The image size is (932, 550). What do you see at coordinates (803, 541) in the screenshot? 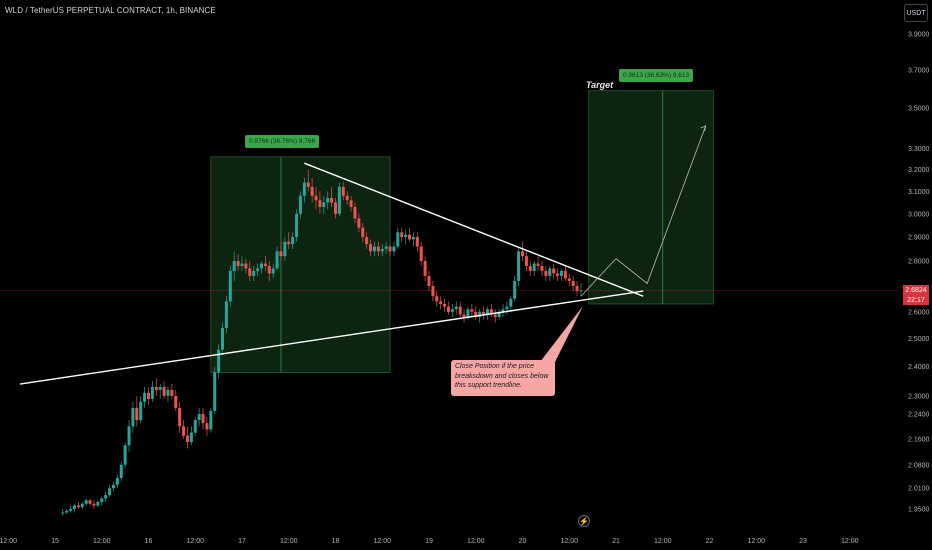
I see `time-tick-label: 23` at bounding box center [803, 541].